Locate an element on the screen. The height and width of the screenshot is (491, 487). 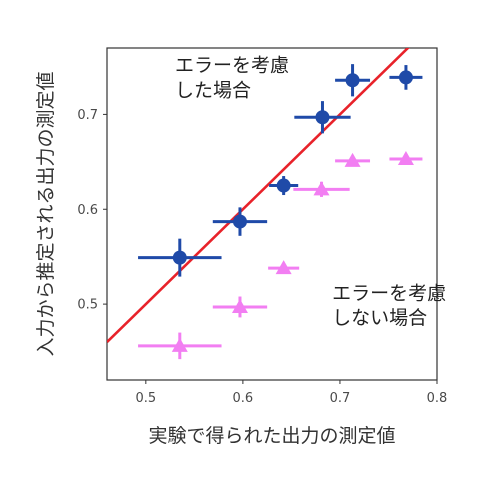
x-tick-label: 0.6 is located at coordinates (243, 398).